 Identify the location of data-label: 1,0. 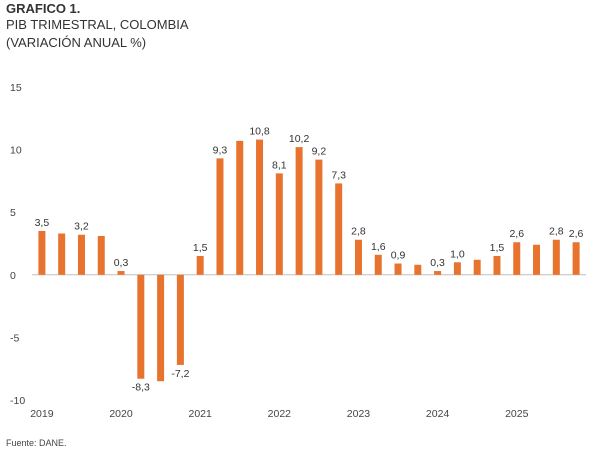
(457, 254).